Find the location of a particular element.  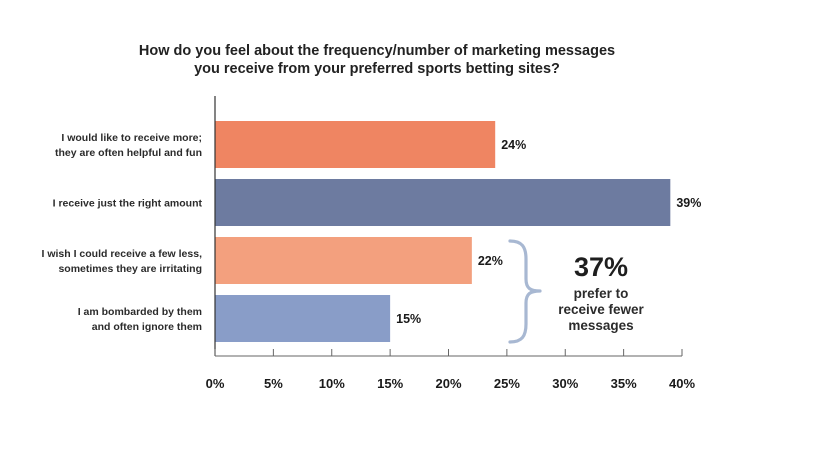

x-tick-label: 30% is located at coordinates (565, 383).